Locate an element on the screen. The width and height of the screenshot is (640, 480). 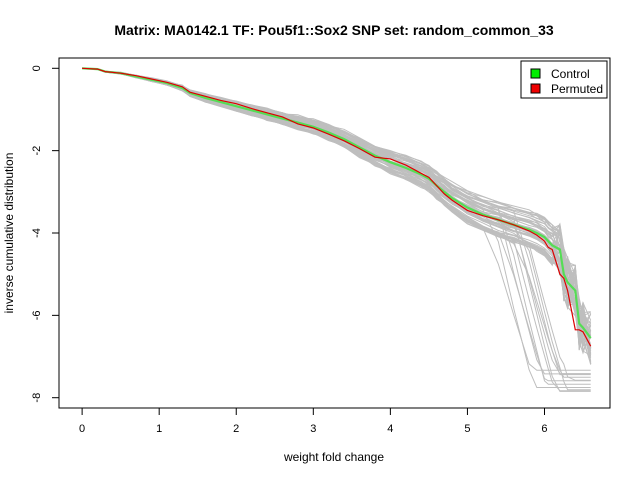
x-tick-label: 0 is located at coordinates (82, 429).